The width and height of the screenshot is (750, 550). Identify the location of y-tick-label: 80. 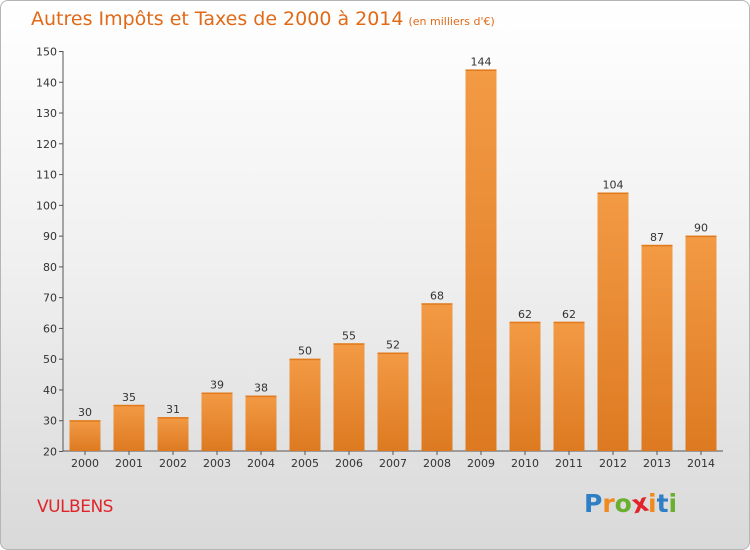
(50, 267).